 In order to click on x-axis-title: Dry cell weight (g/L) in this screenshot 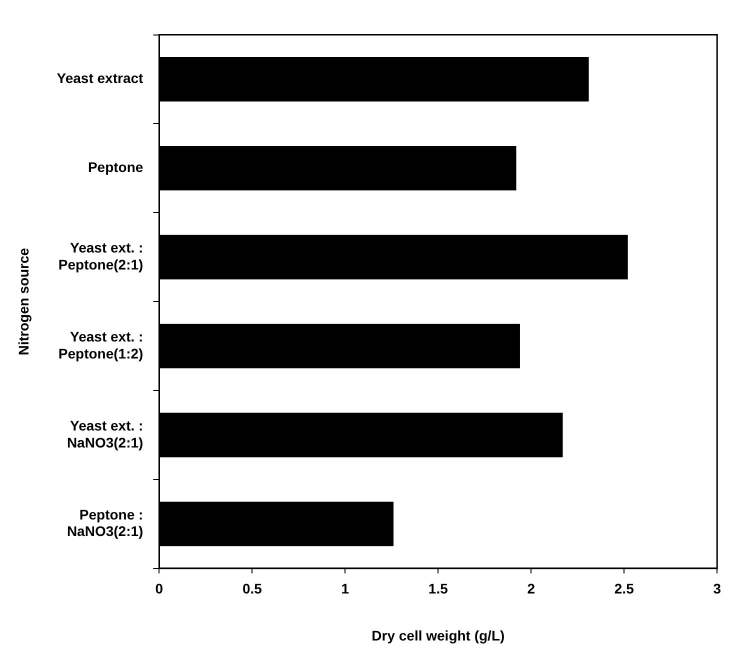, I will do `click(438, 635)`.